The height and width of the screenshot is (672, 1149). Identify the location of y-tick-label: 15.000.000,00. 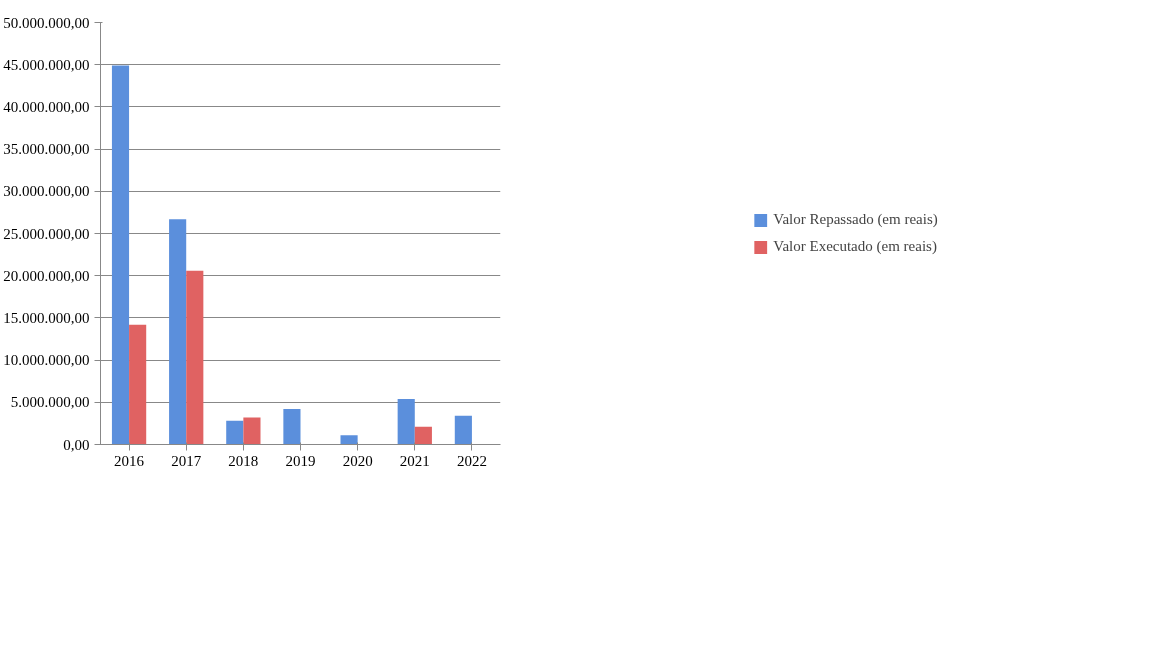
(46, 317).